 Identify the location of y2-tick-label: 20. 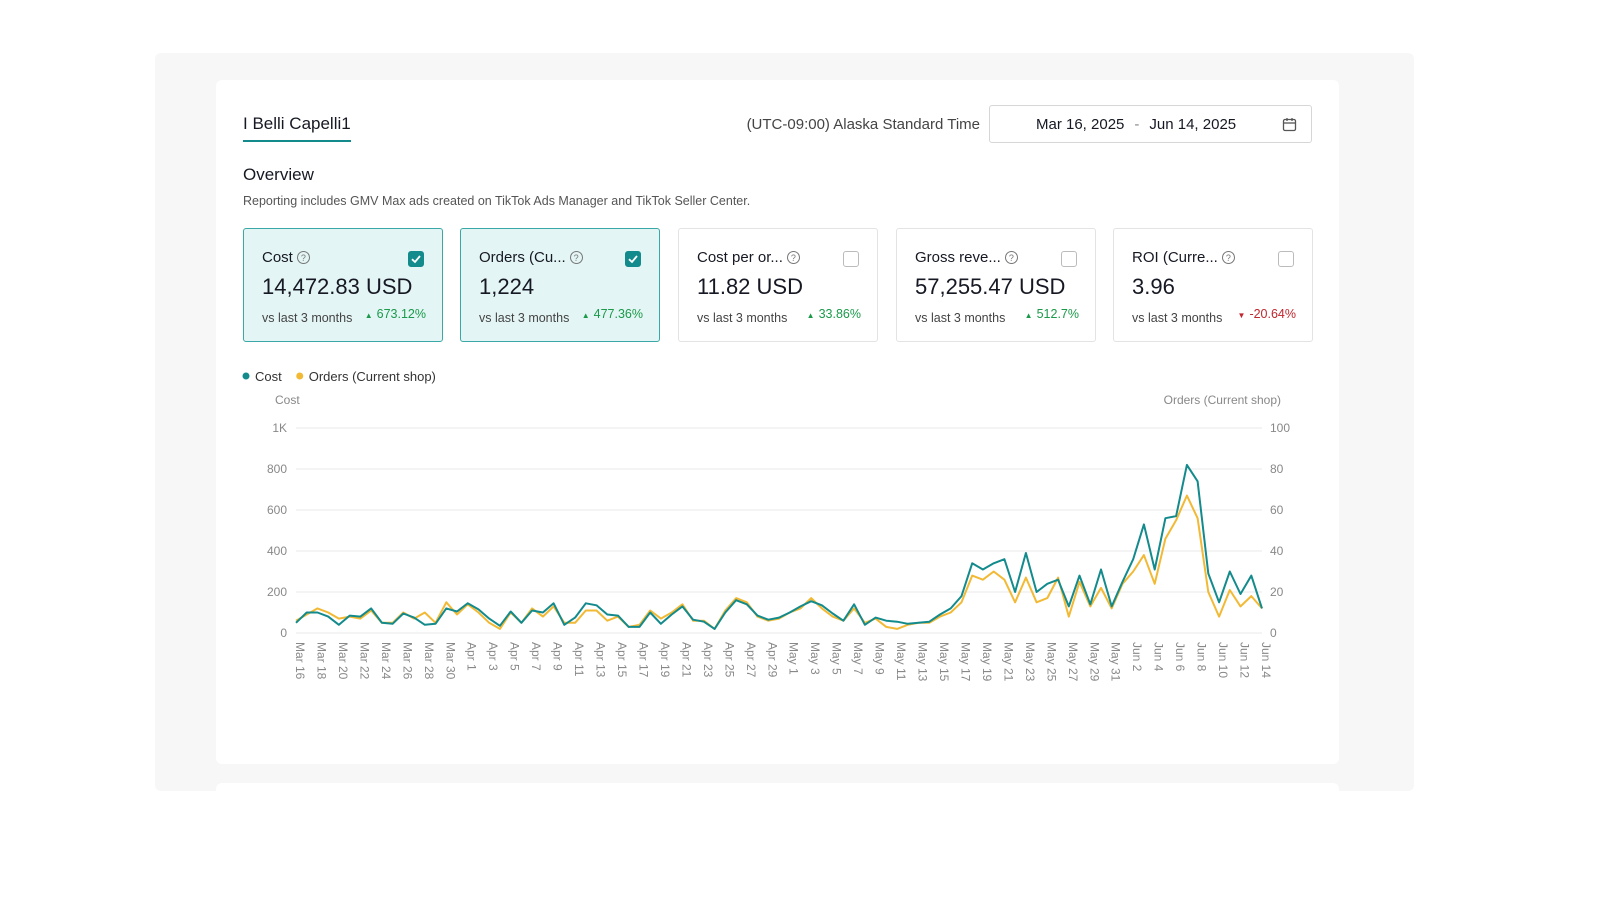
(1277, 592).